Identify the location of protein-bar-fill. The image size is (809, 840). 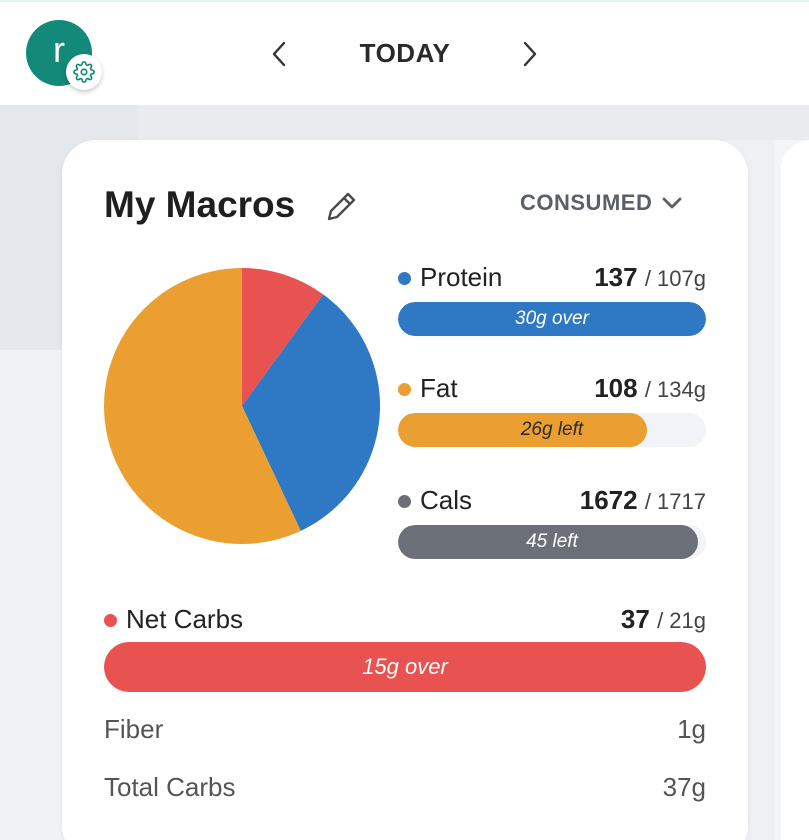
(552, 319).